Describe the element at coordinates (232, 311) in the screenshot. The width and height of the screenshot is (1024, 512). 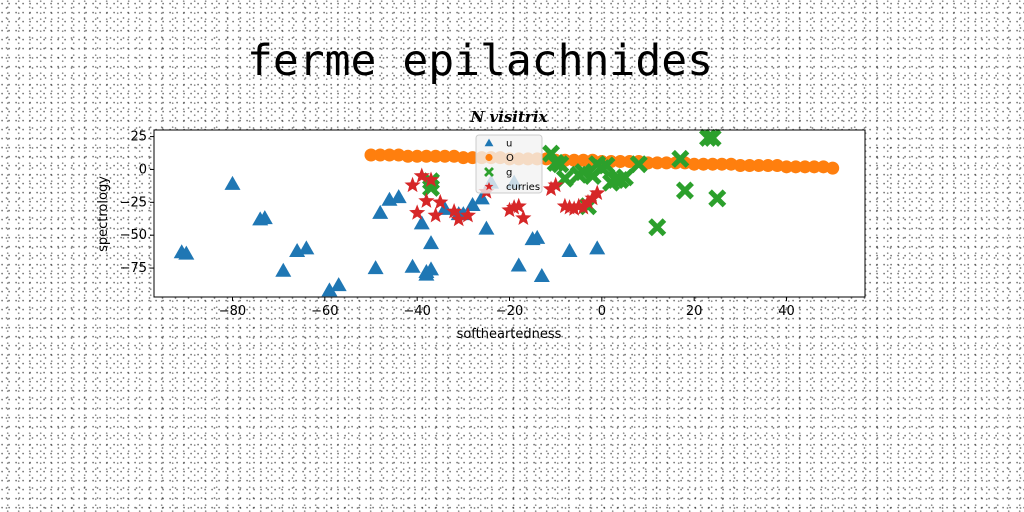
I see `x-tick-label: −80` at that location.